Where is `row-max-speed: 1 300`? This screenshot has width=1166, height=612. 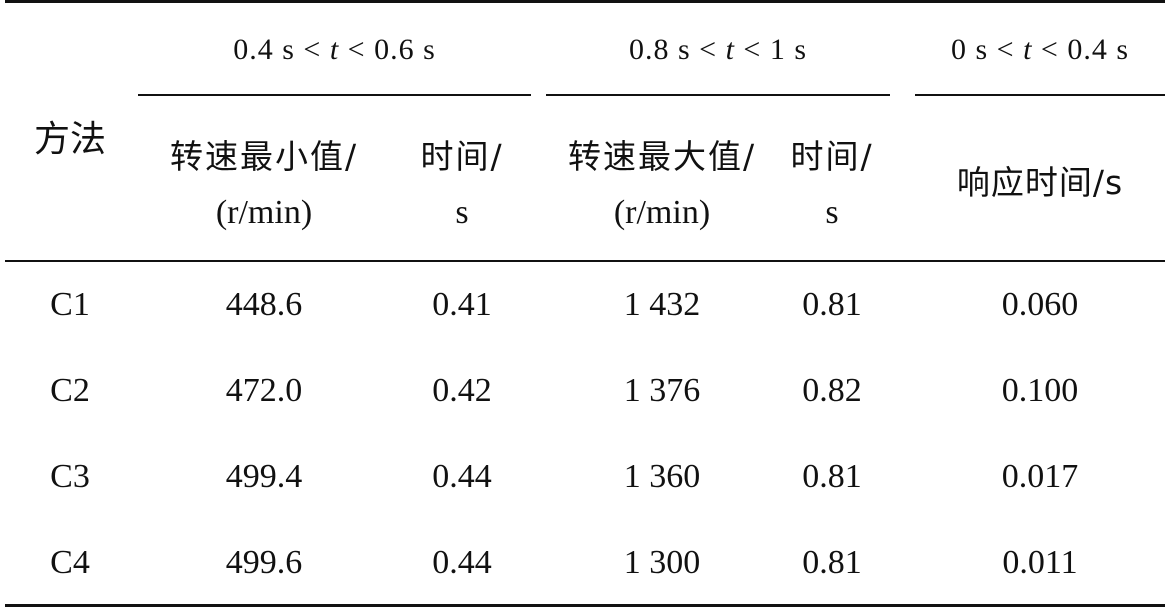 row-max-speed: 1 300 is located at coordinates (662, 562).